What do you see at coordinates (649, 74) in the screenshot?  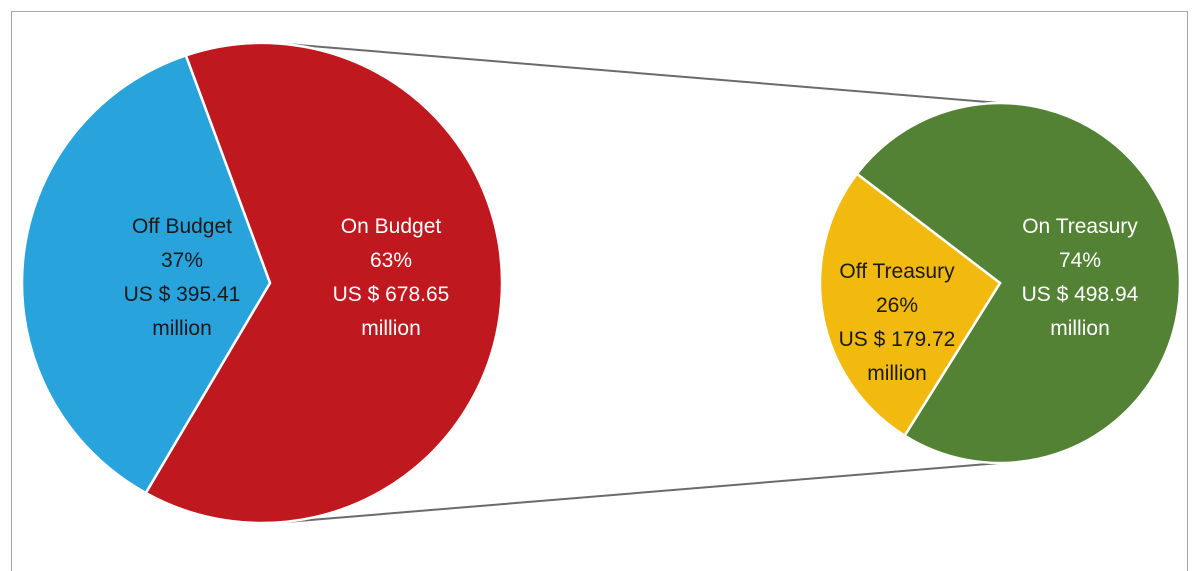 I see `connector-line-top` at bounding box center [649, 74].